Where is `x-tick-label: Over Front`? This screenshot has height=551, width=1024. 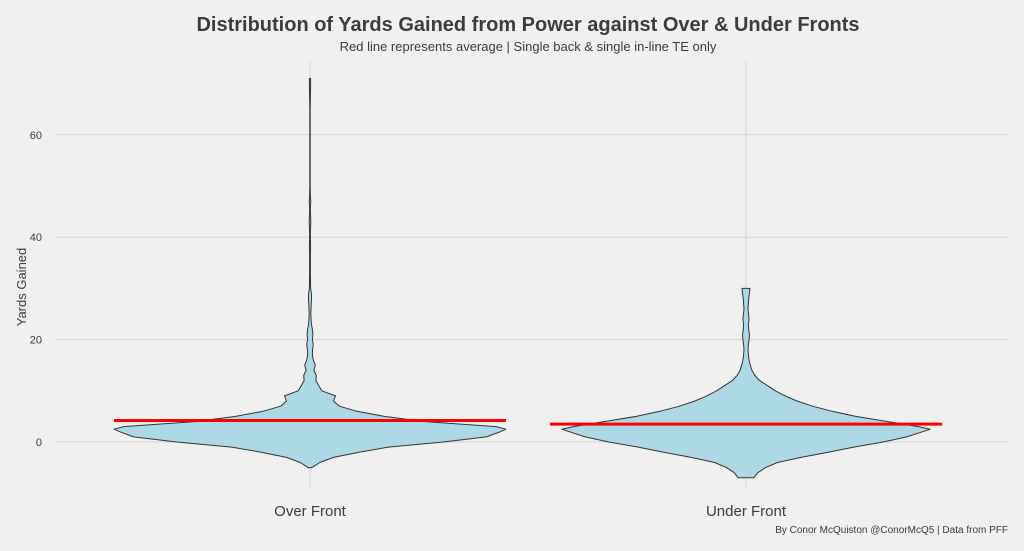 x-tick-label: Over Front is located at coordinates (310, 511).